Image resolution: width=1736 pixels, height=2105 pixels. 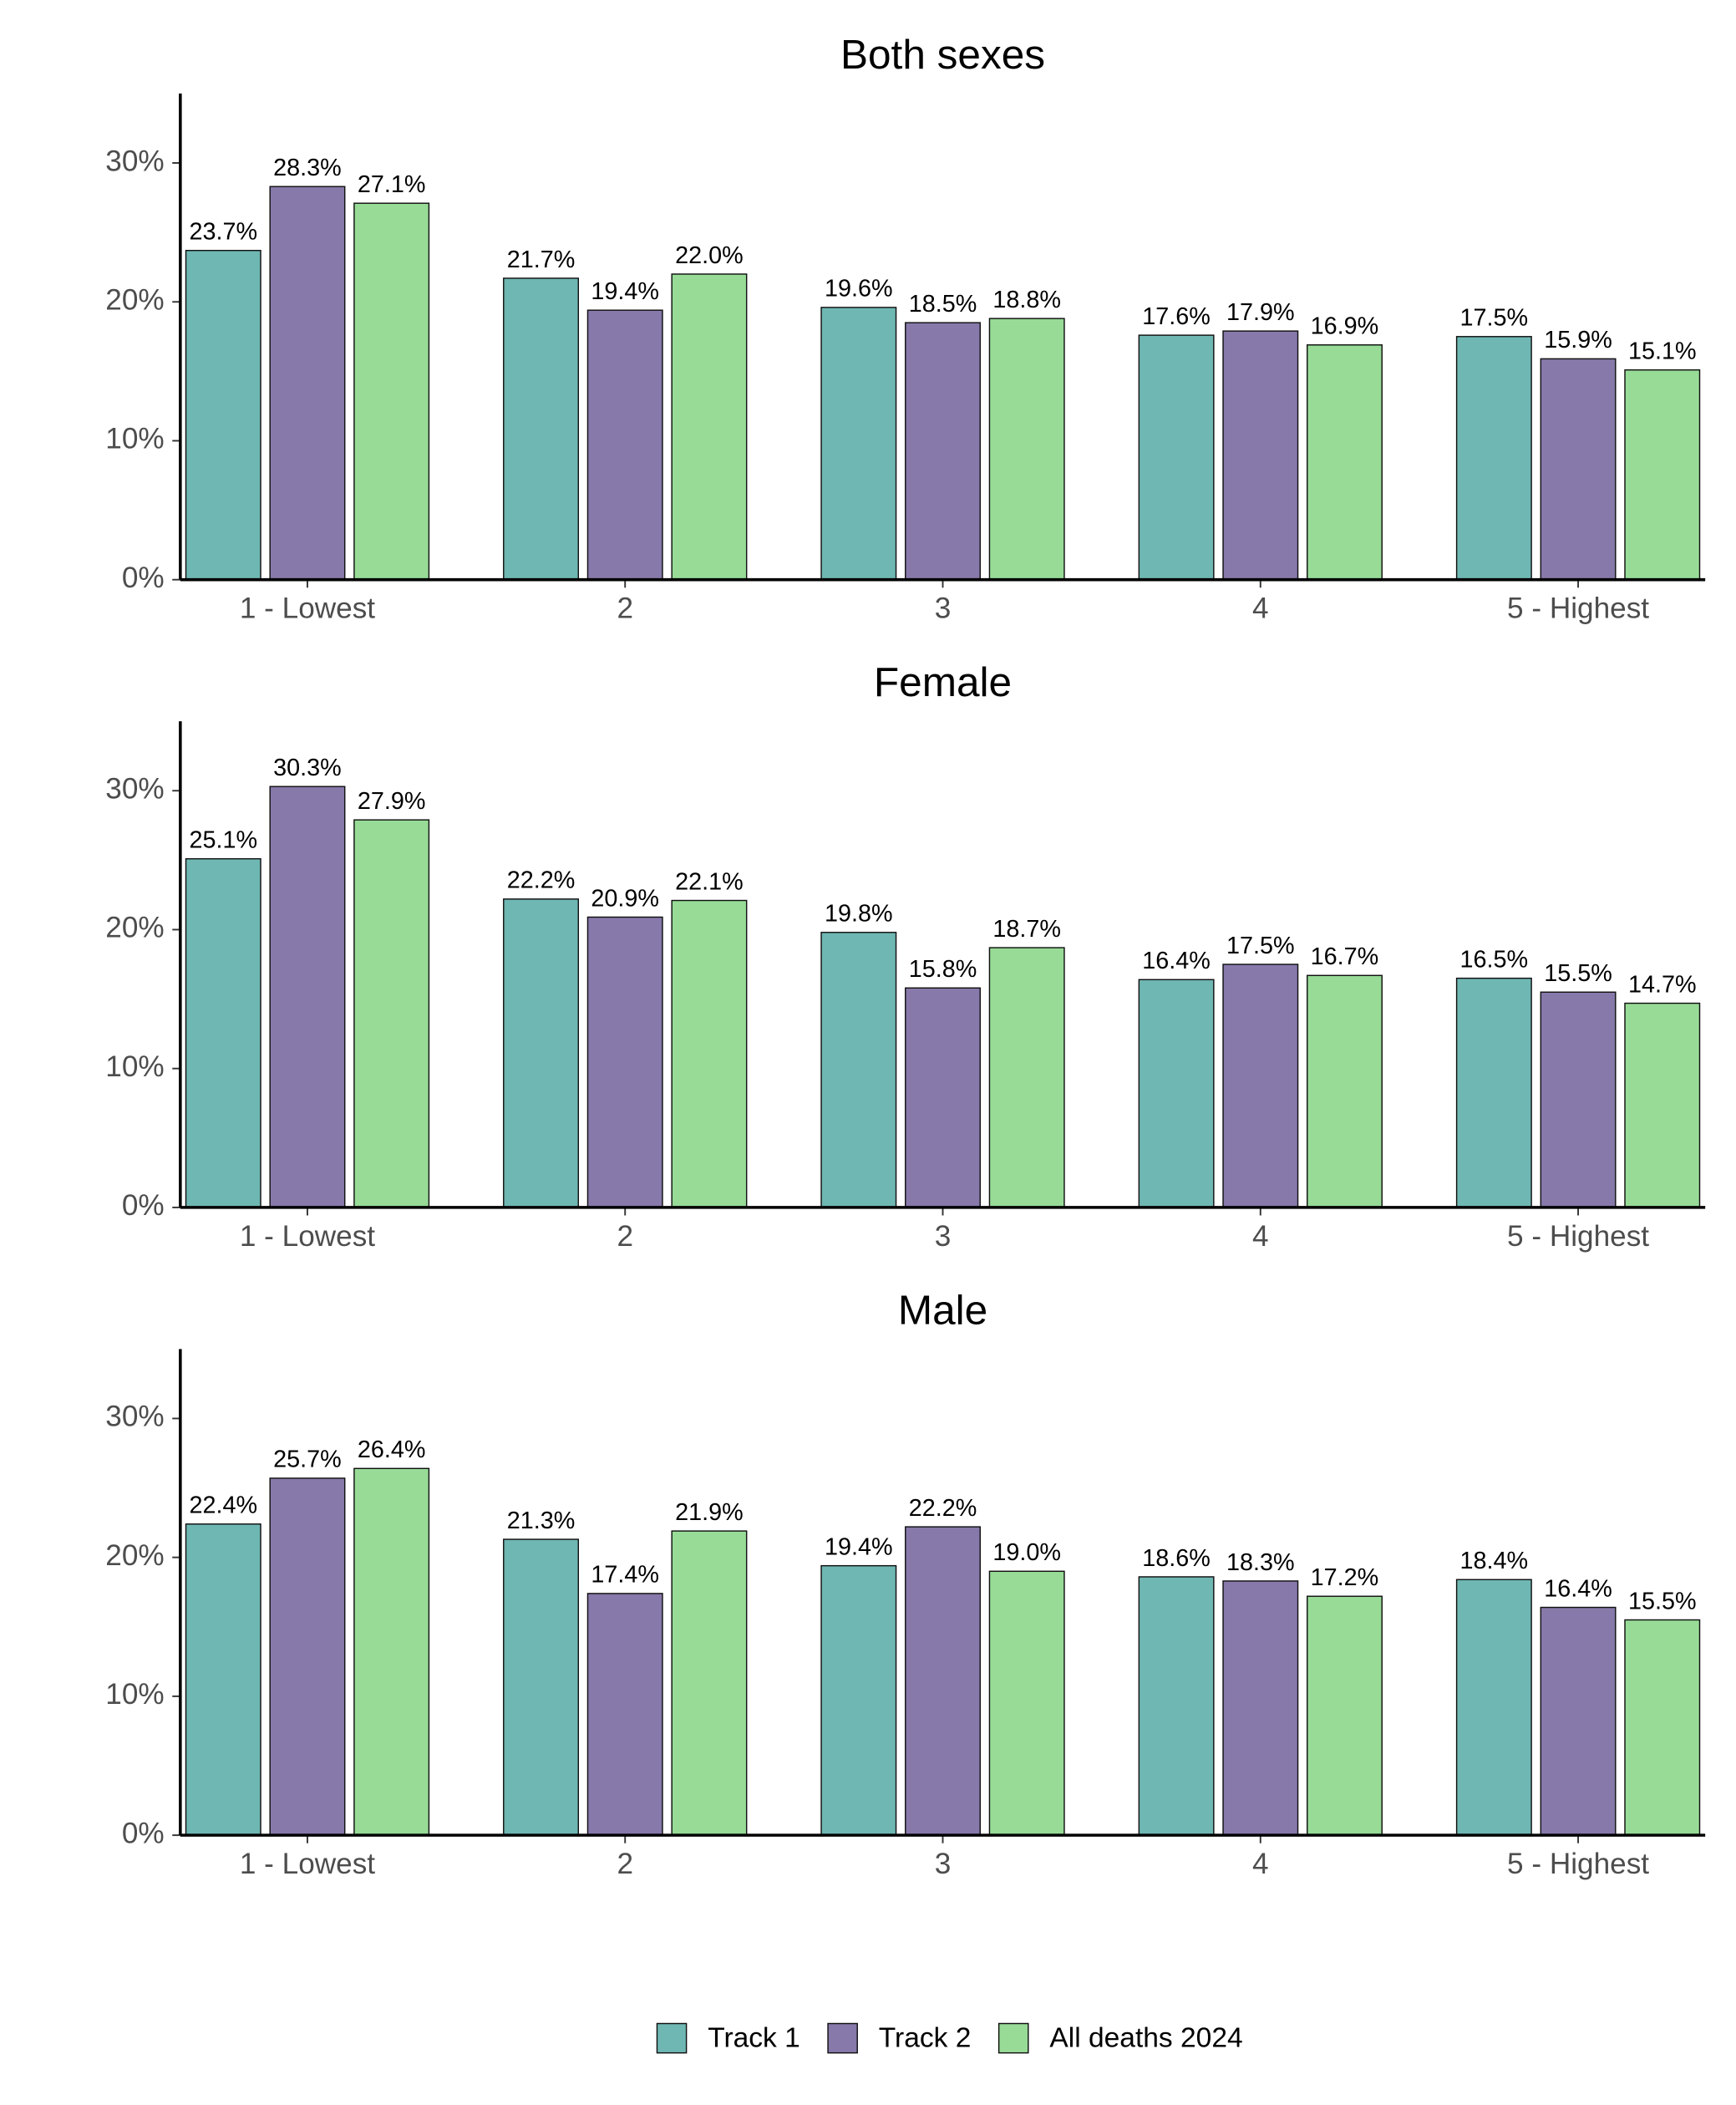 I want to click on value-label: 21.7%, so click(x=541, y=260).